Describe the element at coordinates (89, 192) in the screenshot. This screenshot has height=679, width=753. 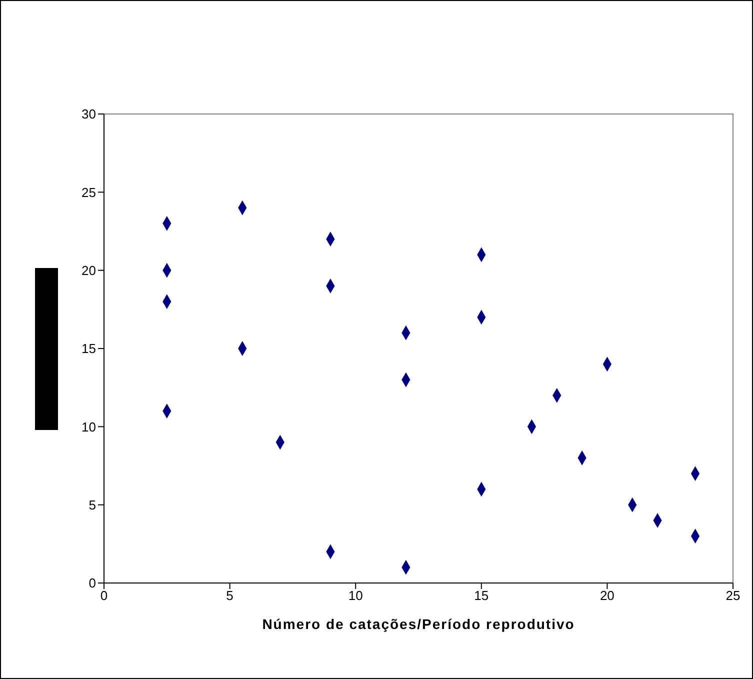
I see `y-tick-label: 25` at that location.